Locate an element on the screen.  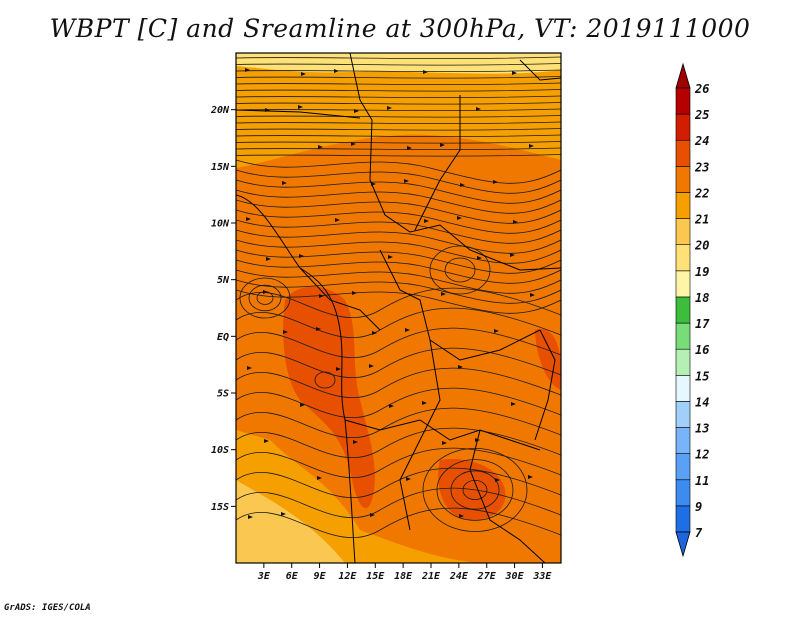
lat-tick-label: 5S is located at coordinates (223, 394).